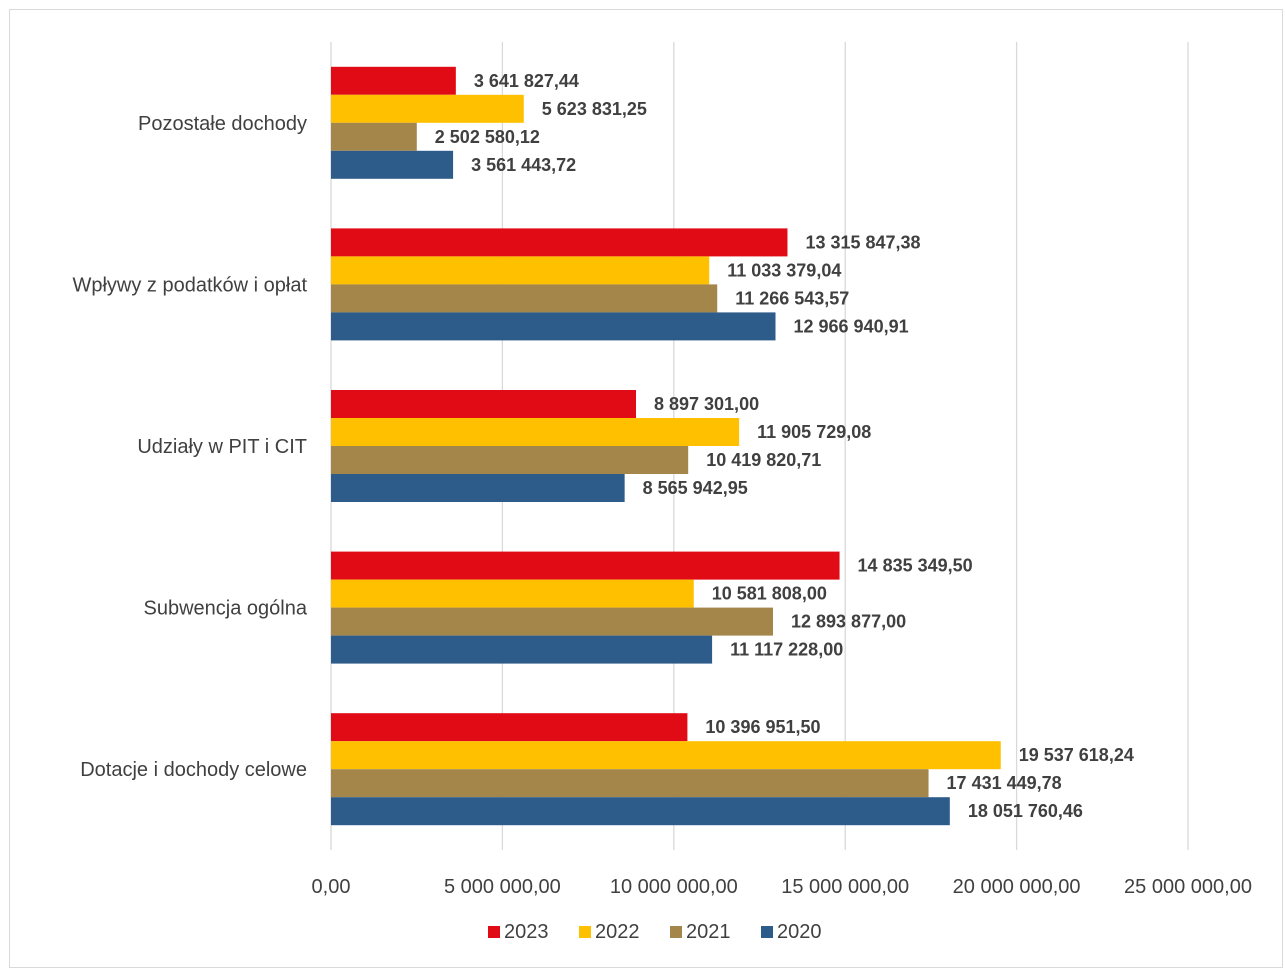  Describe the element at coordinates (674, 887) in the screenshot. I see `x-tick-label: 10 000 000,00` at that location.